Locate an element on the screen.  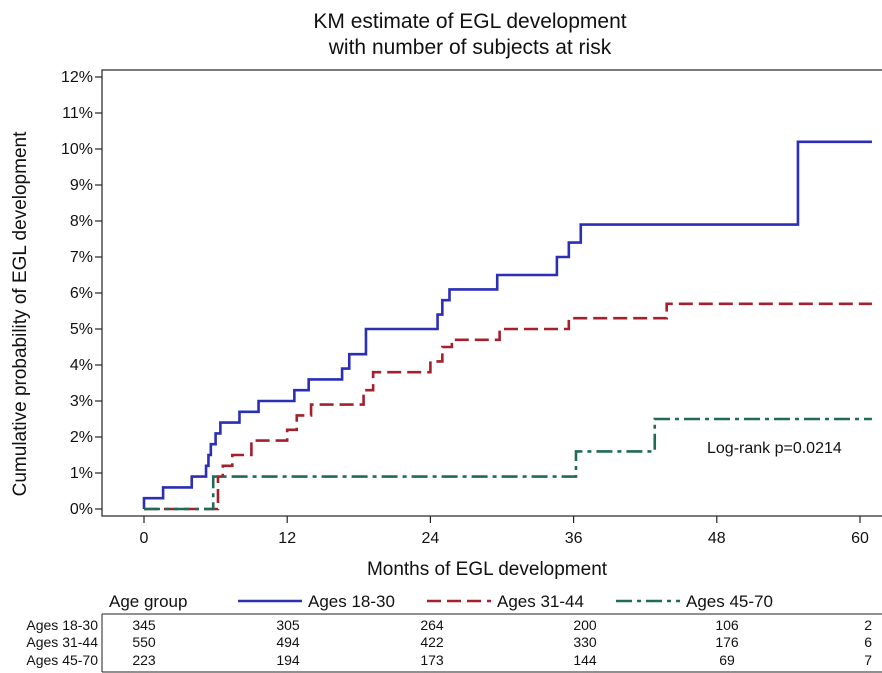
risk-cell: 550 is located at coordinates (144, 642).